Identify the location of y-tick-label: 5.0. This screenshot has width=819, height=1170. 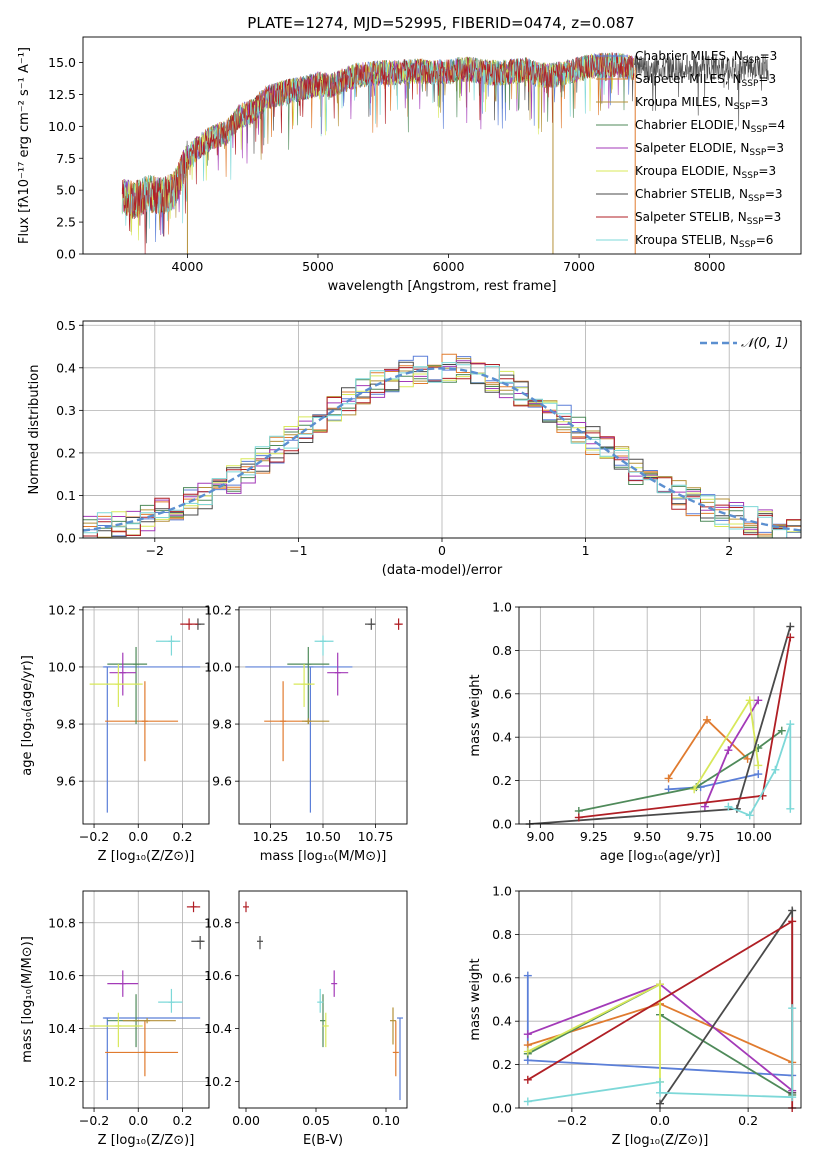
(66, 190).